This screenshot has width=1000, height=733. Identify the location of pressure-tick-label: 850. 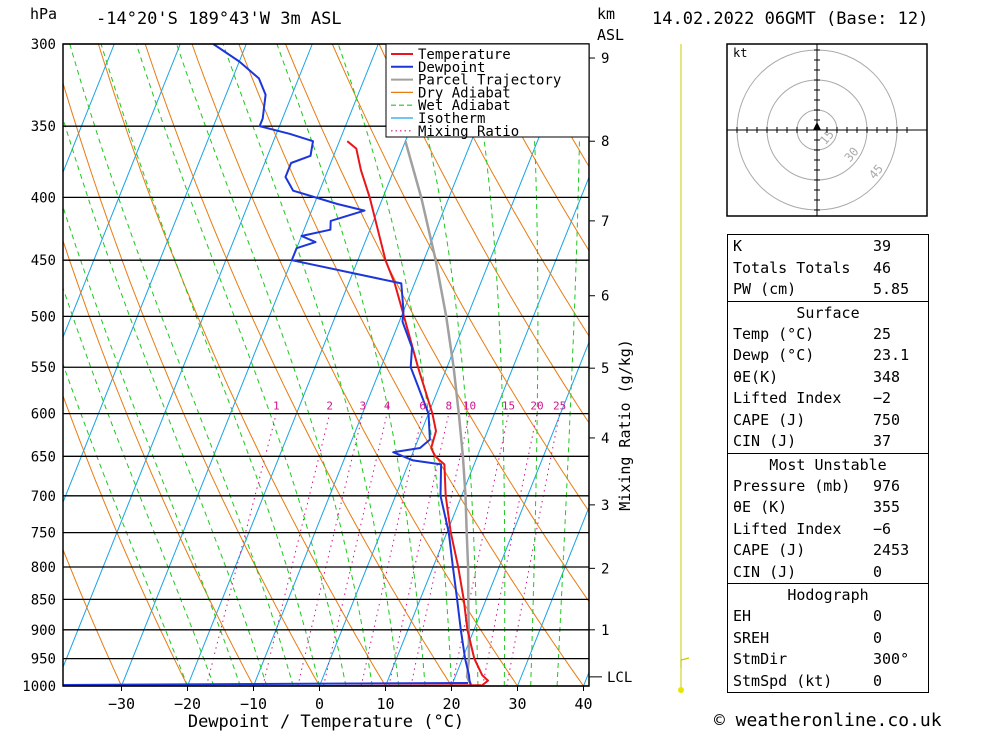
(43, 600).